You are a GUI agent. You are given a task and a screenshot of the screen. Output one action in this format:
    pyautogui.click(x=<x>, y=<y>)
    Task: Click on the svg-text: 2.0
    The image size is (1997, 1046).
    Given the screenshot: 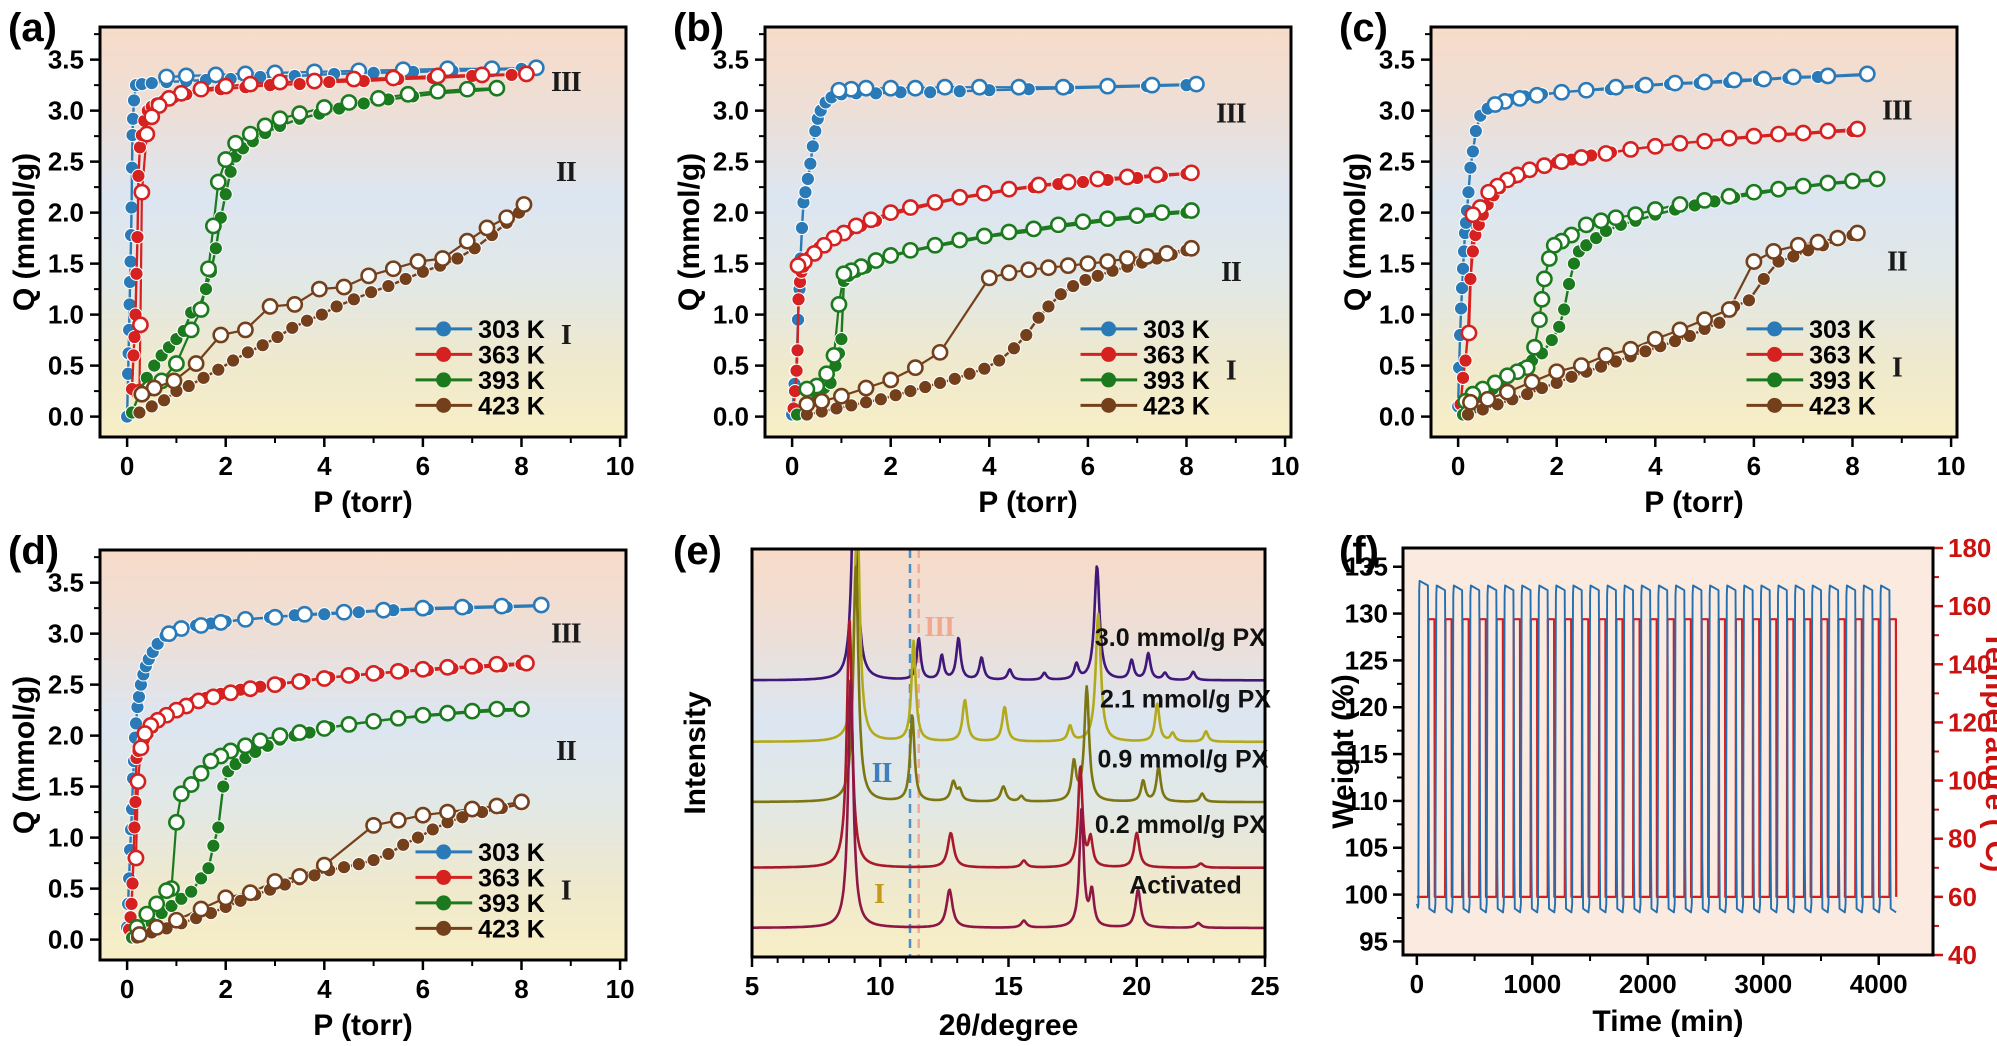 What is the action you would take?
    pyautogui.click(x=66, y=736)
    